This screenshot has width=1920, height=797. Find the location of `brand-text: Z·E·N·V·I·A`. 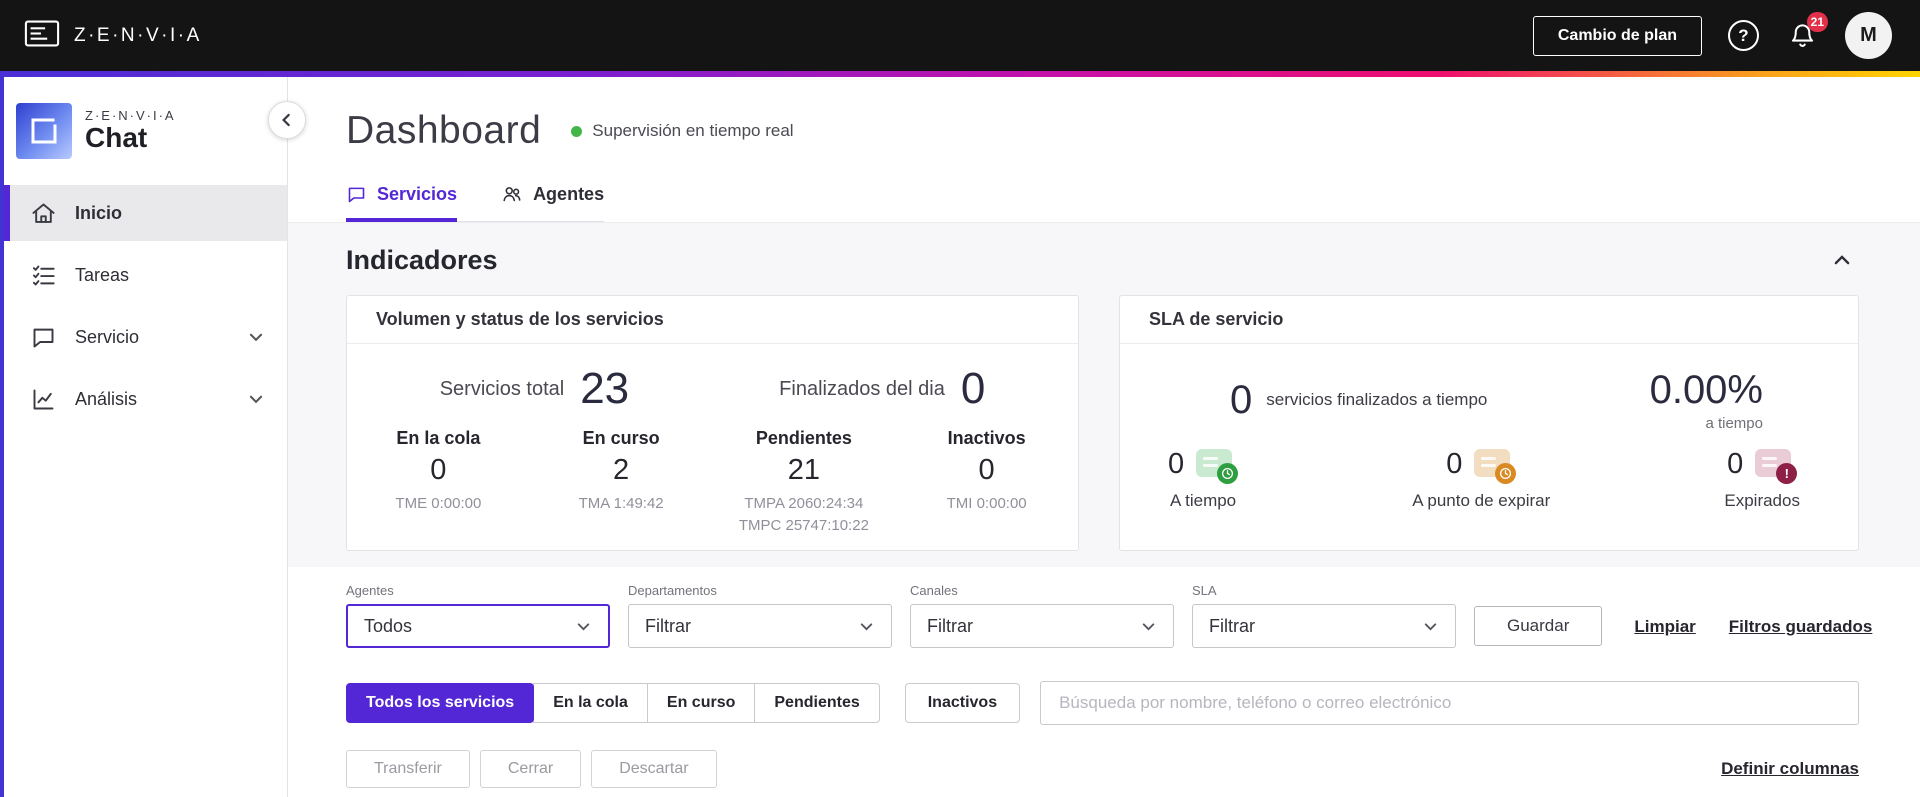

brand-text: Z·E·N·V·I·A is located at coordinates (138, 35).